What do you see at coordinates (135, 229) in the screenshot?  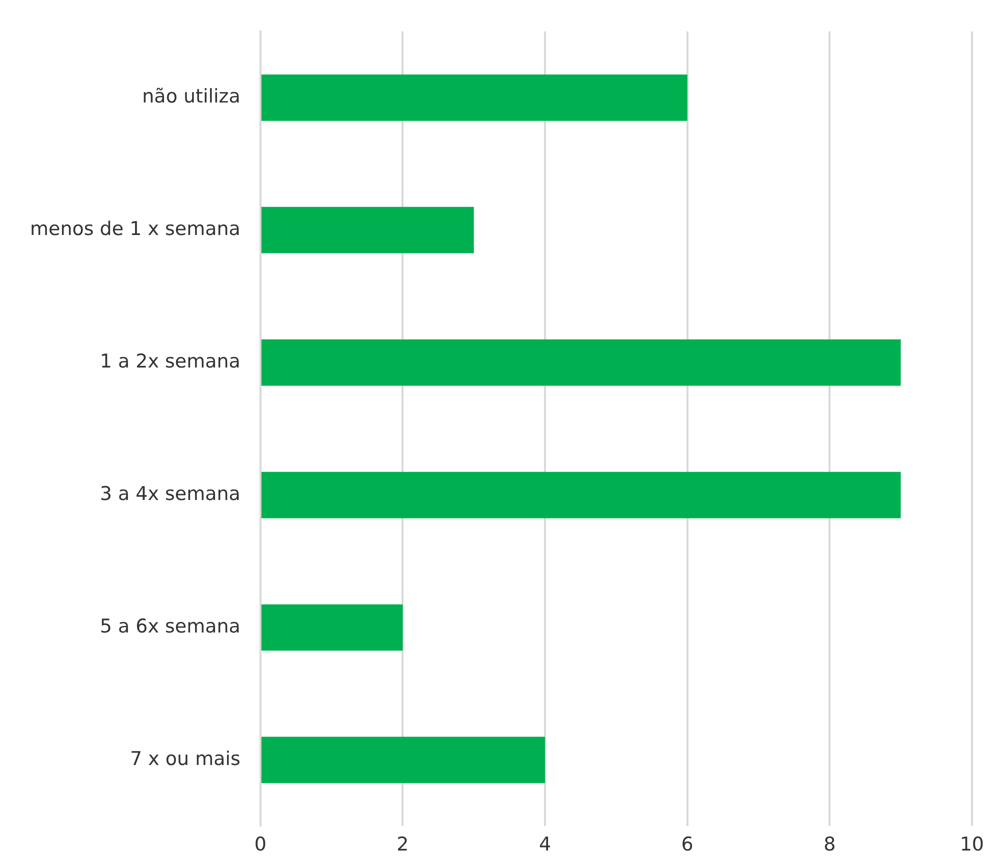 I see `y-tick-label: menos de 1 x semana` at bounding box center [135, 229].